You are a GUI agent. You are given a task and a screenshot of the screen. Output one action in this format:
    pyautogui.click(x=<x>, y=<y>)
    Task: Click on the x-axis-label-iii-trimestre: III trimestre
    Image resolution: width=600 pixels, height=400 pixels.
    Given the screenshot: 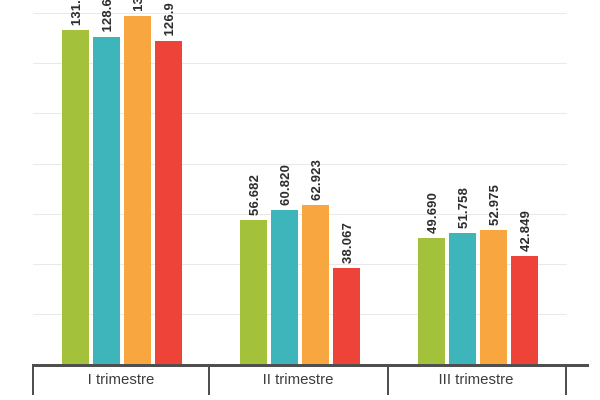 What is the action you would take?
    pyautogui.click(x=476, y=379)
    